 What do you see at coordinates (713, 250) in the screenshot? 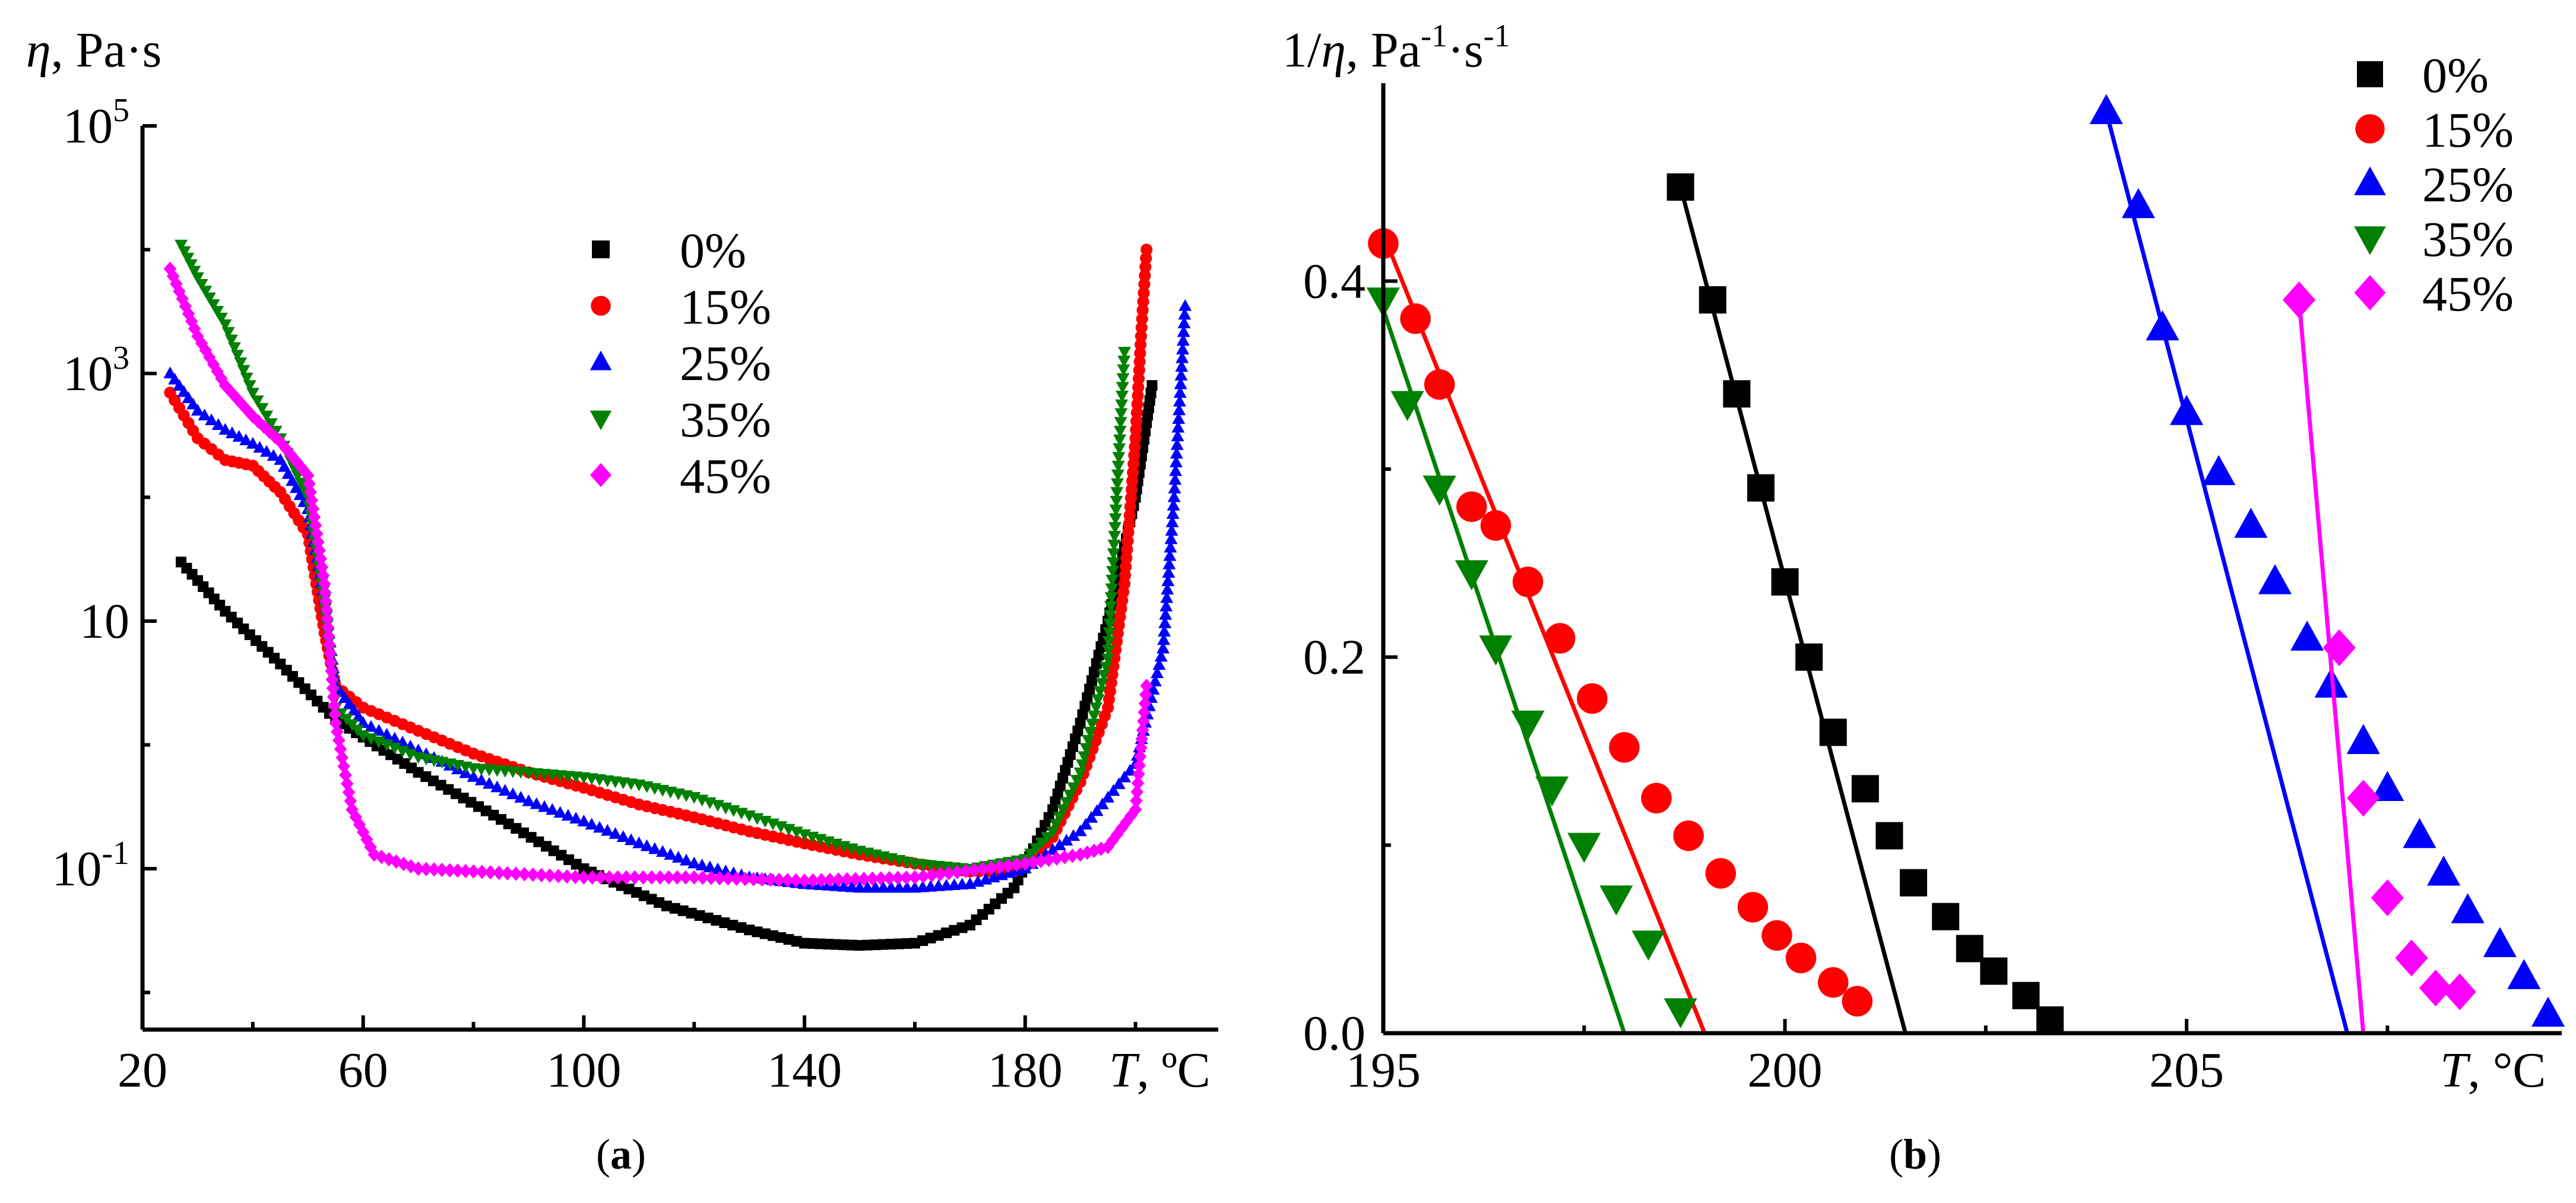
I see `panel-a-legend-label: 0%` at bounding box center [713, 250].